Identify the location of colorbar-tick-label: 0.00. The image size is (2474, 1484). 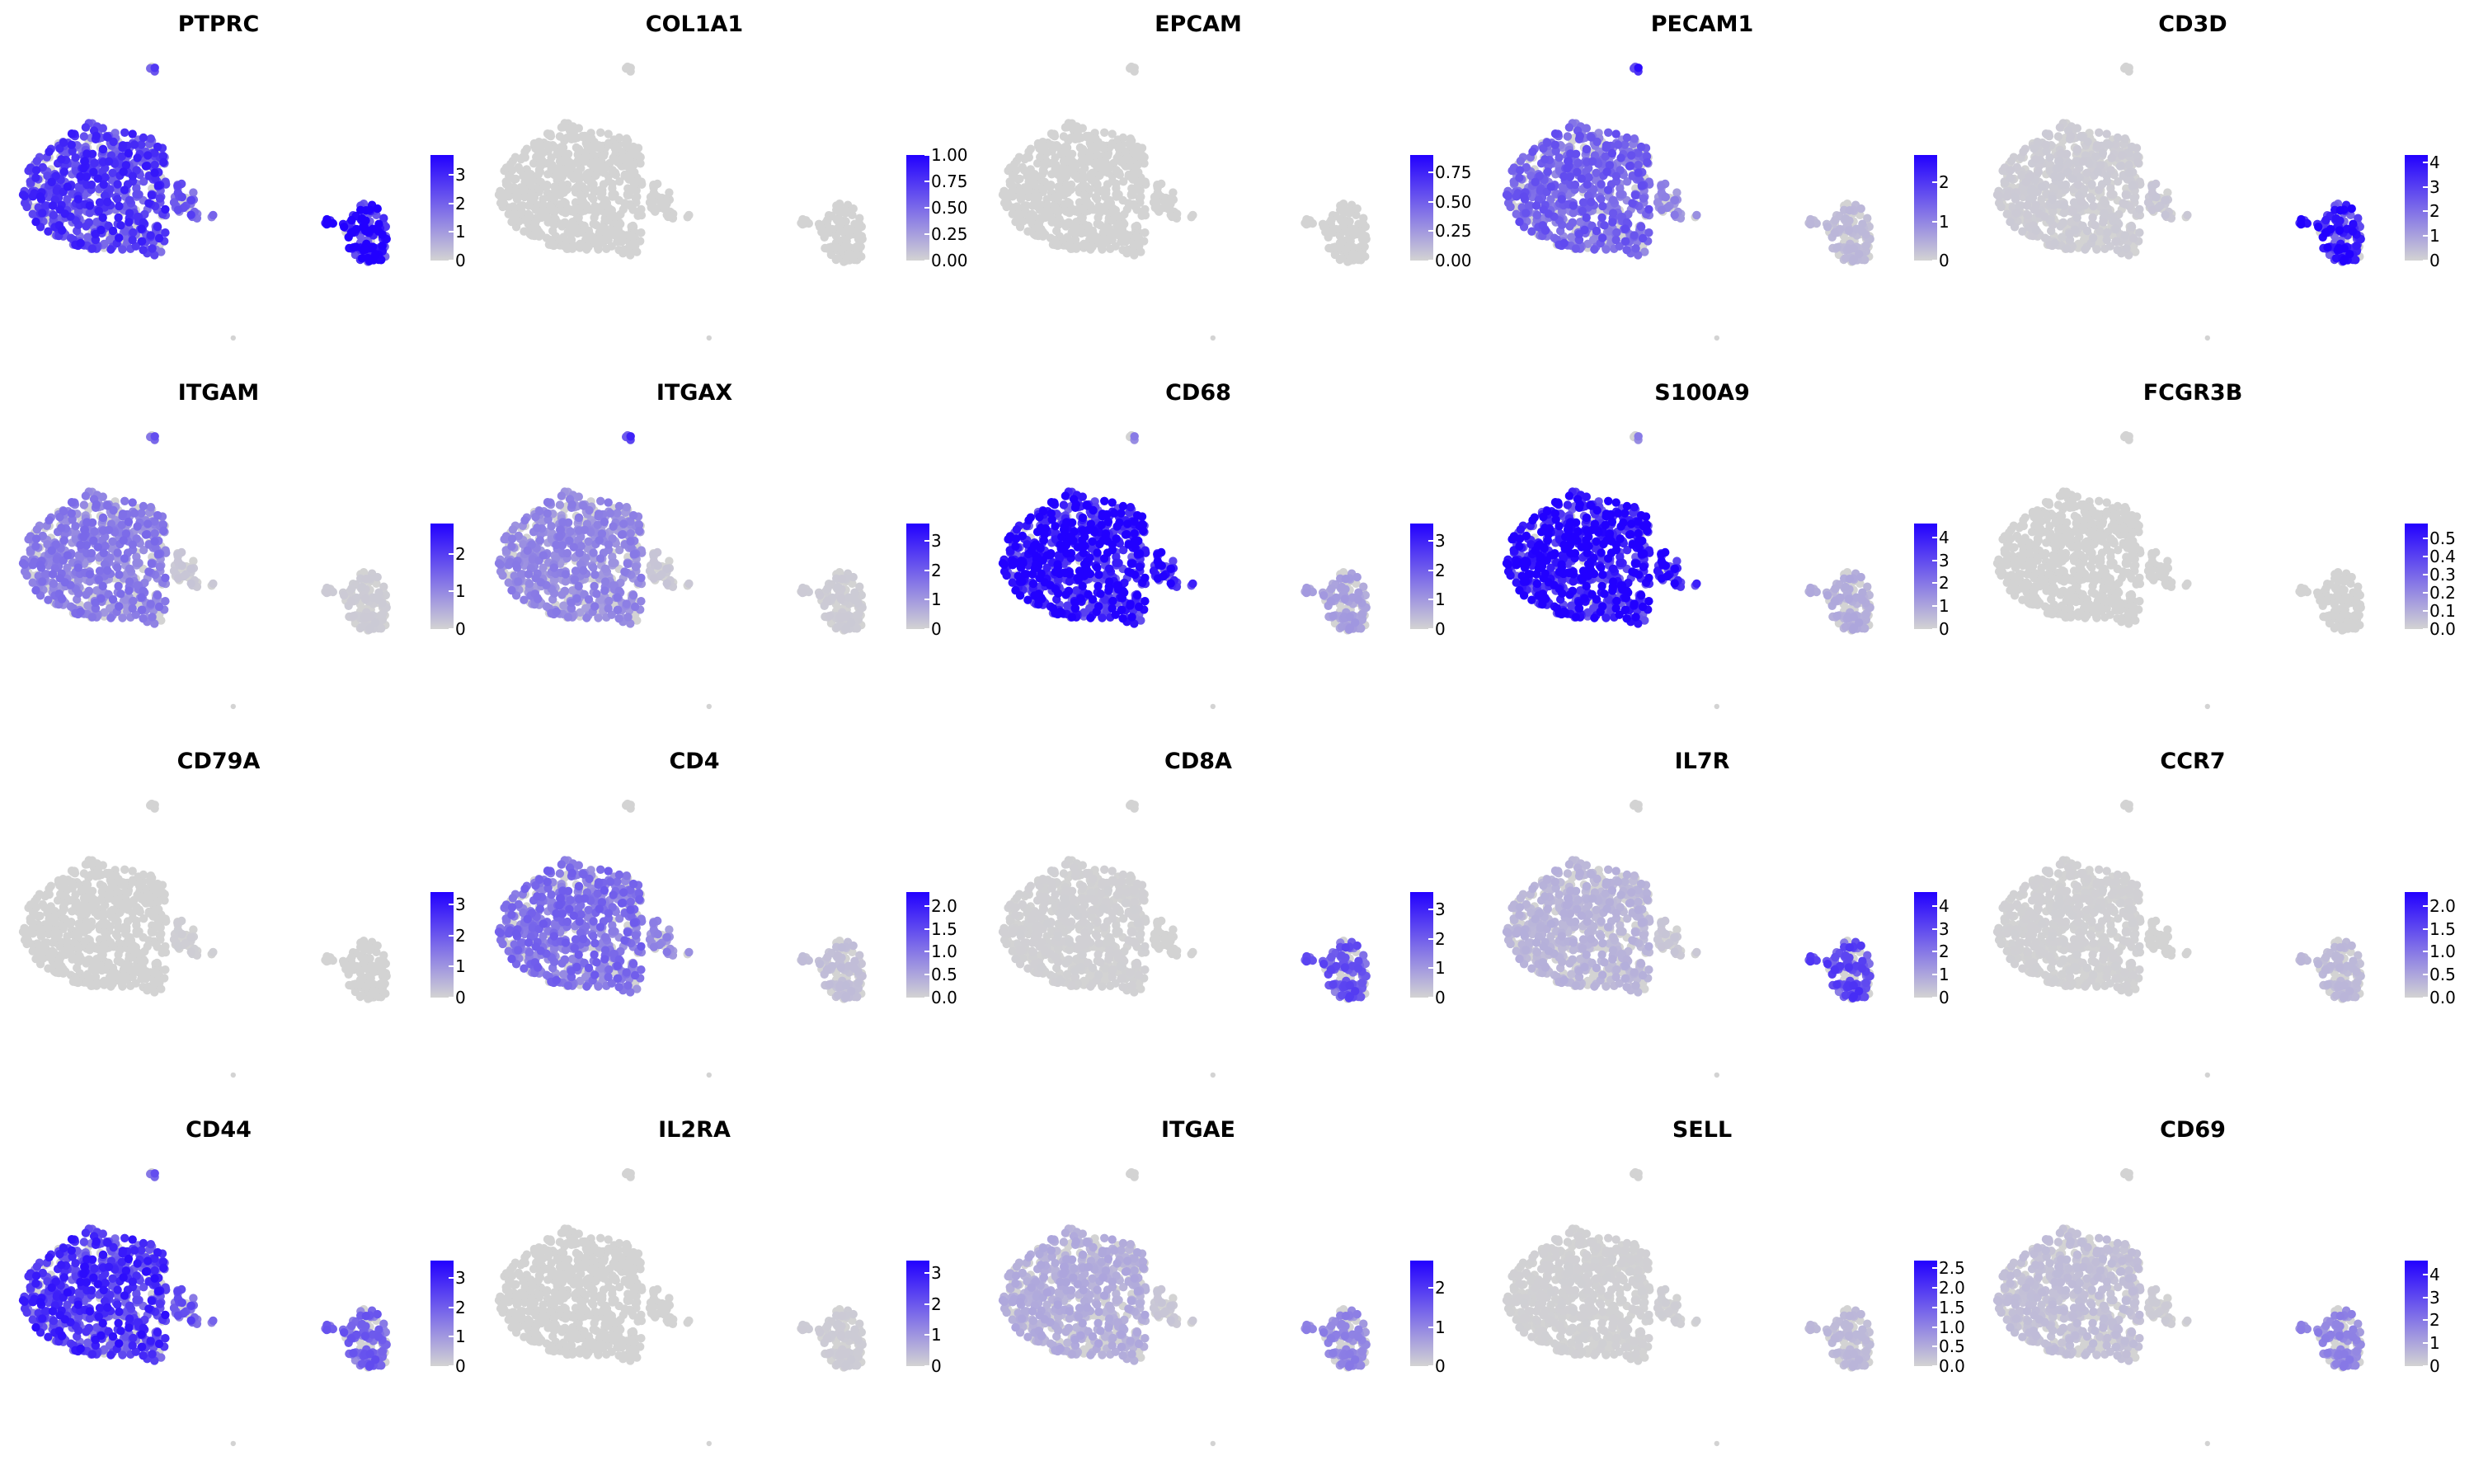
(949, 260).